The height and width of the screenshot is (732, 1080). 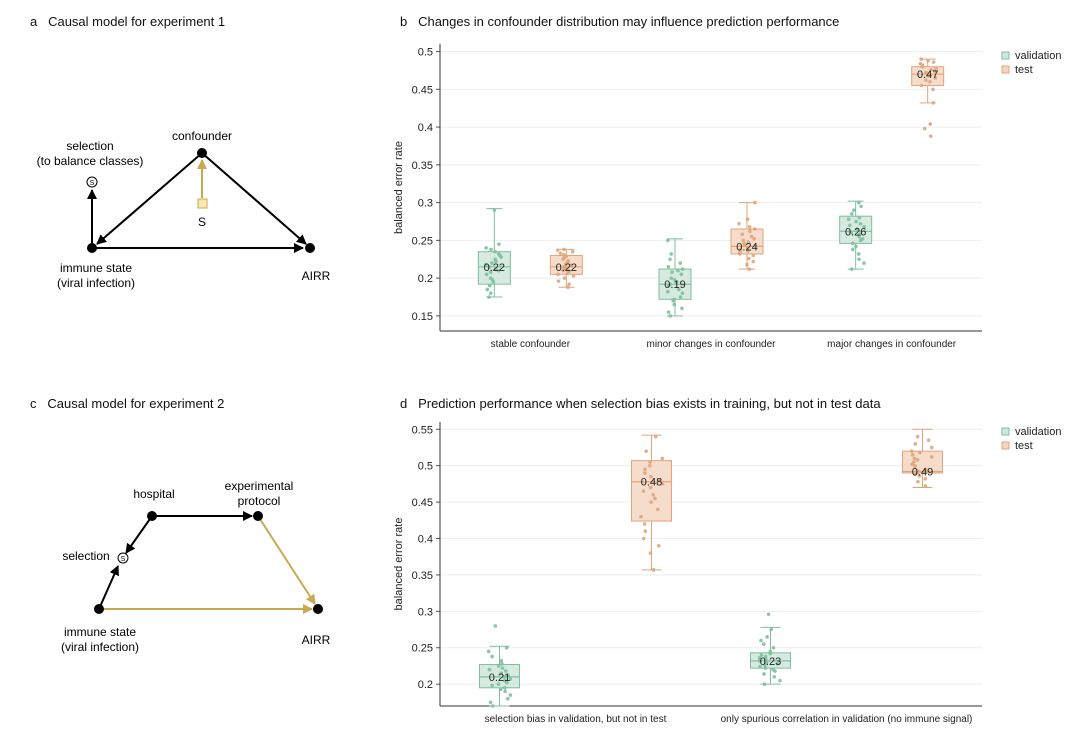 What do you see at coordinates (316, 640) in the screenshot?
I see `label-airr-c: AIRR` at bounding box center [316, 640].